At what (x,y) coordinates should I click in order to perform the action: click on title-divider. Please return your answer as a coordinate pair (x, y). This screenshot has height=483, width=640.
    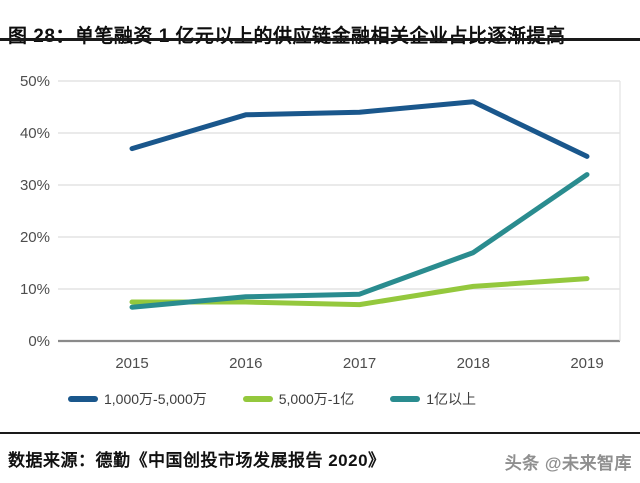
    Looking at the image, I should click on (320, 39).